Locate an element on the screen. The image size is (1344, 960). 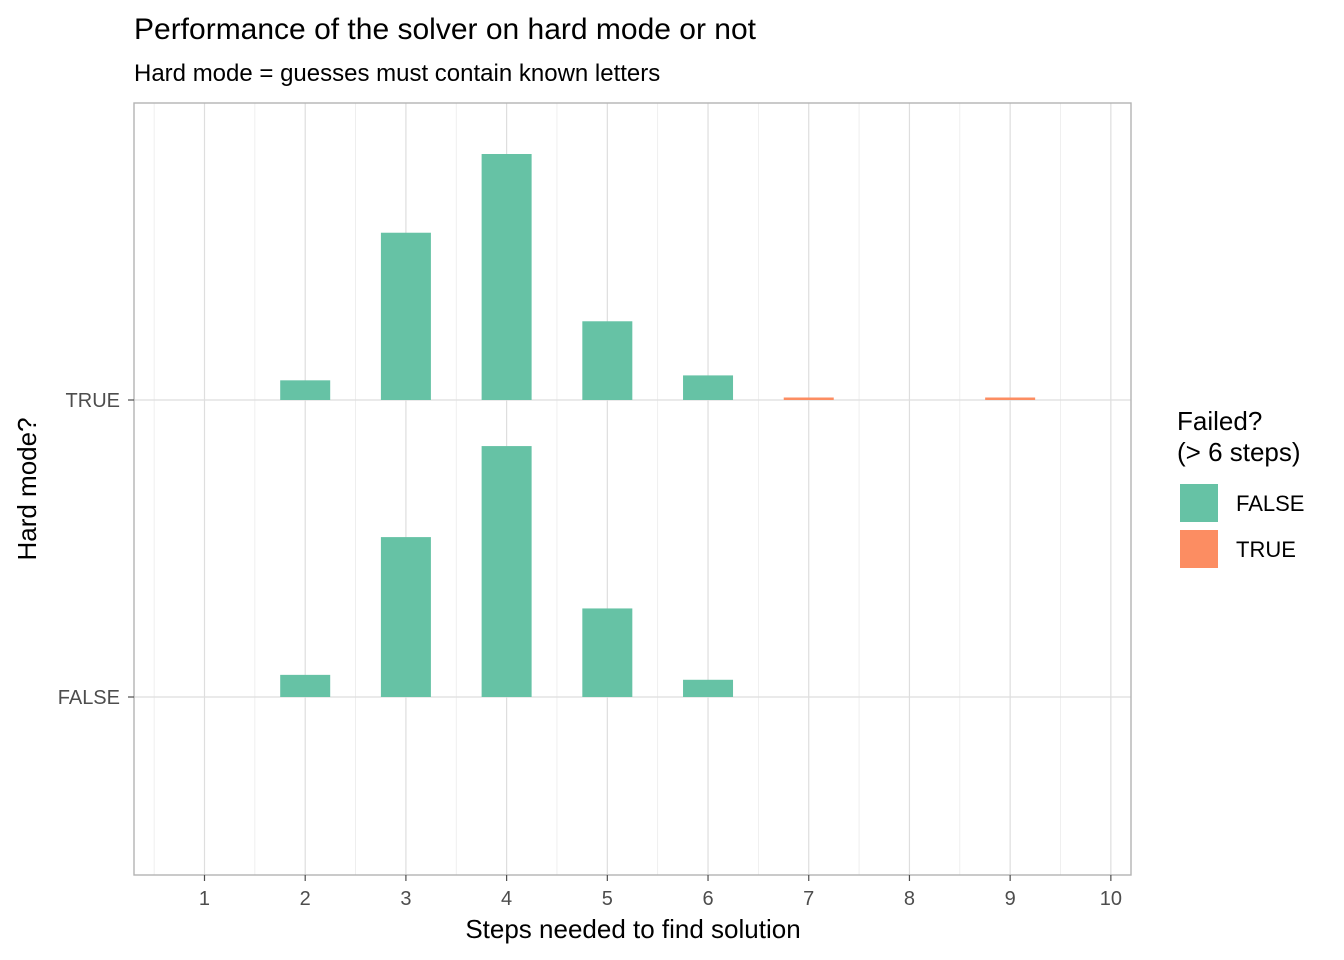
legend-title-line-2: (> 6 steps) is located at coordinates (1239, 452).